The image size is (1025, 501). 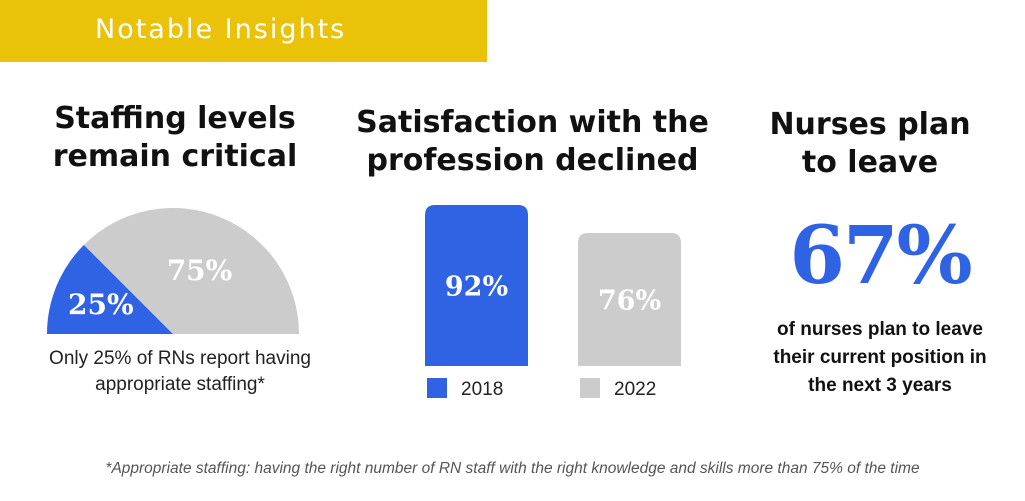 What do you see at coordinates (880, 385) in the screenshot?
I see `leaving-caption-line3: the next 3 years` at bounding box center [880, 385].